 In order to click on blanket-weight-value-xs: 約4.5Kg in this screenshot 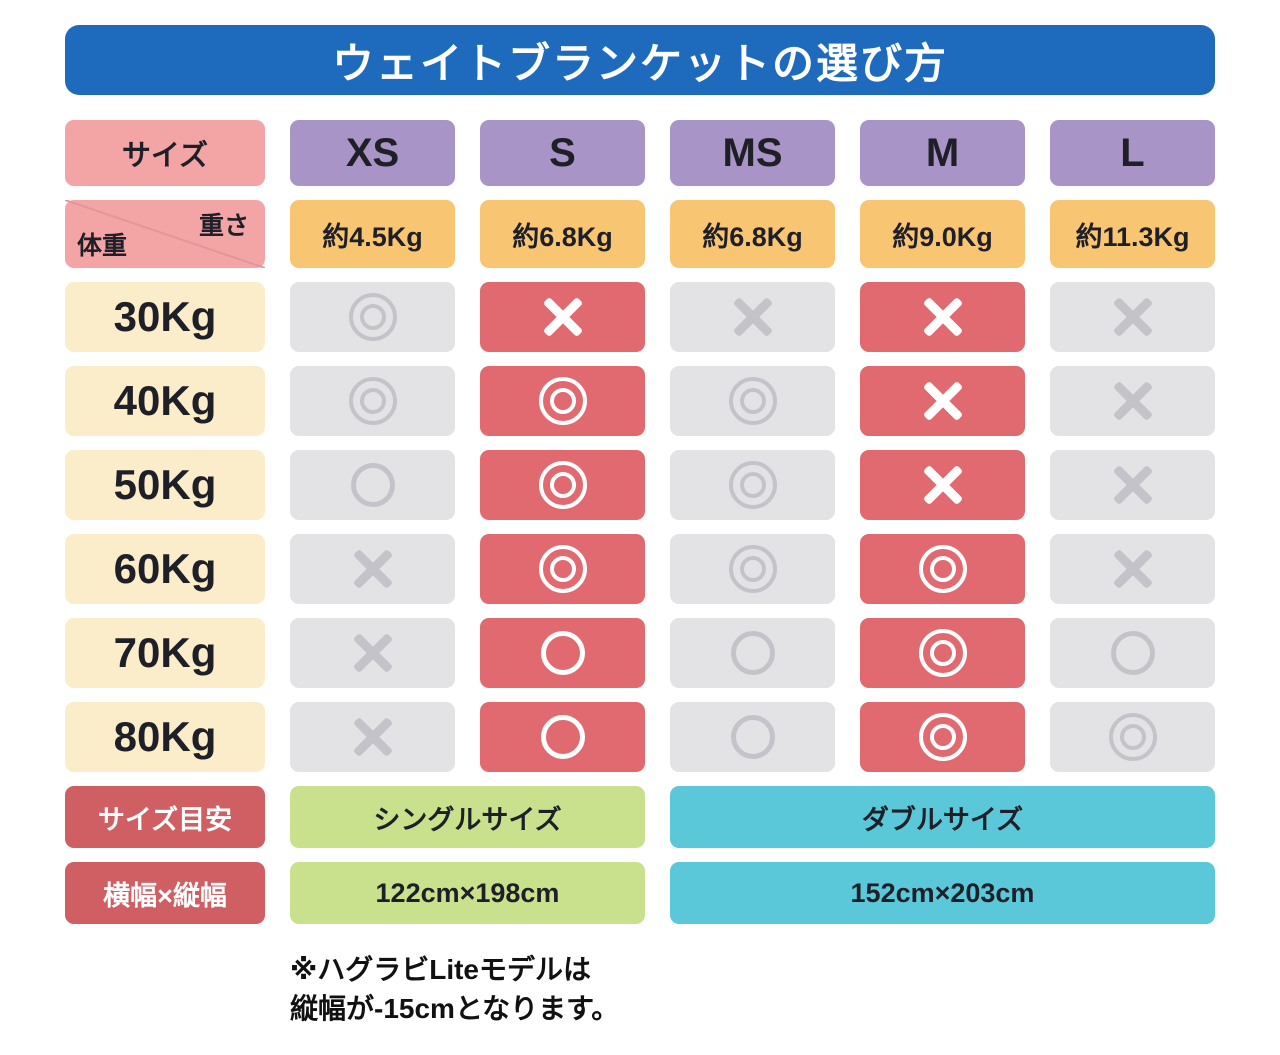, I will do `click(372, 234)`.